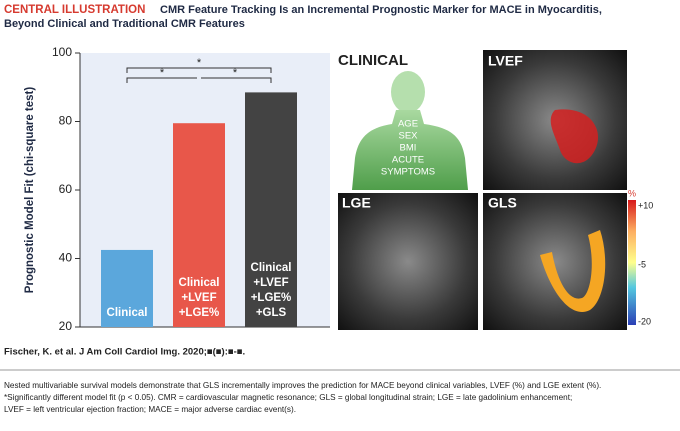  What do you see at coordinates (574, 136) in the screenshot?
I see `lvef-overlay` at bounding box center [574, 136].